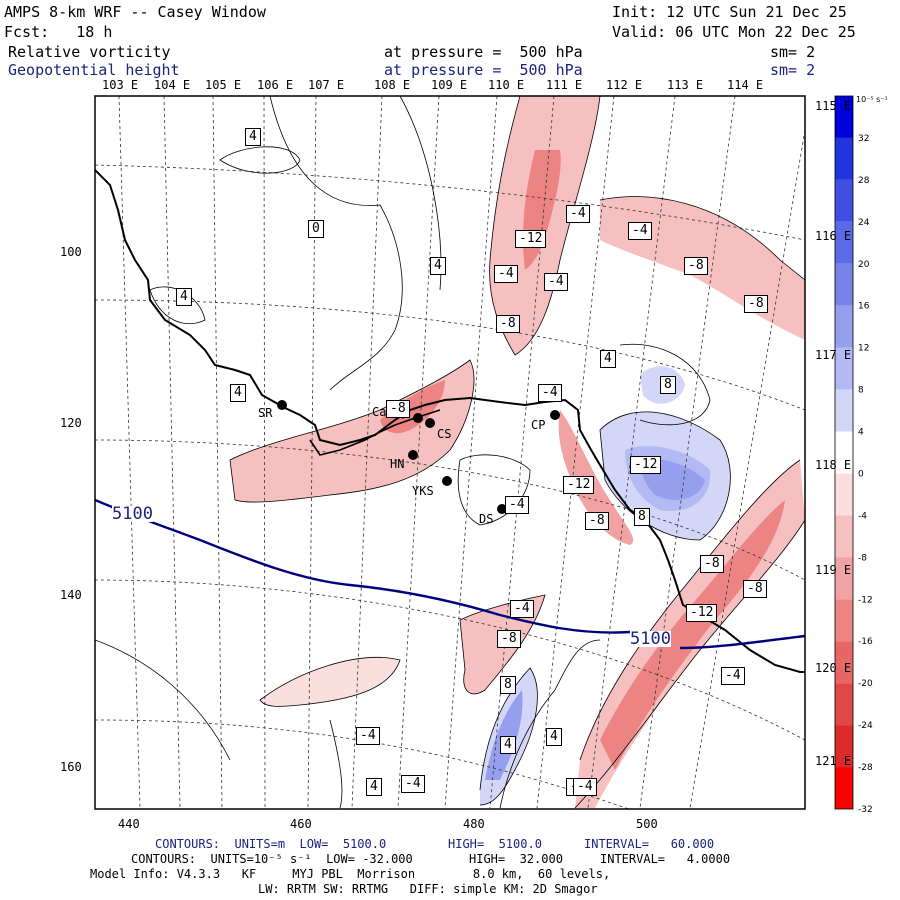 The image size is (900, 900). I want to click on x-tick-label: 440, so click(129, 824).